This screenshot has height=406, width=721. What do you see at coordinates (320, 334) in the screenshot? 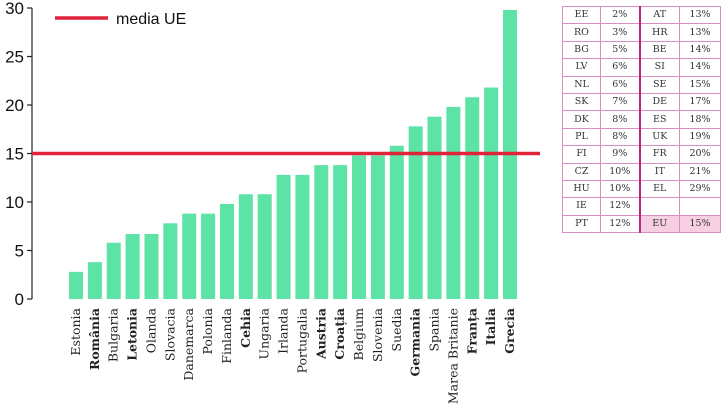
I see `x-tick-label: Austria` at bounding box center [320, 334].